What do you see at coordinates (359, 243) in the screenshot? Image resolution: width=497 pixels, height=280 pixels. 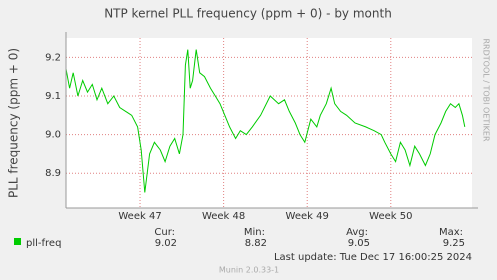 I see `stat-value: 9.05` at bounding box center [359, 243].